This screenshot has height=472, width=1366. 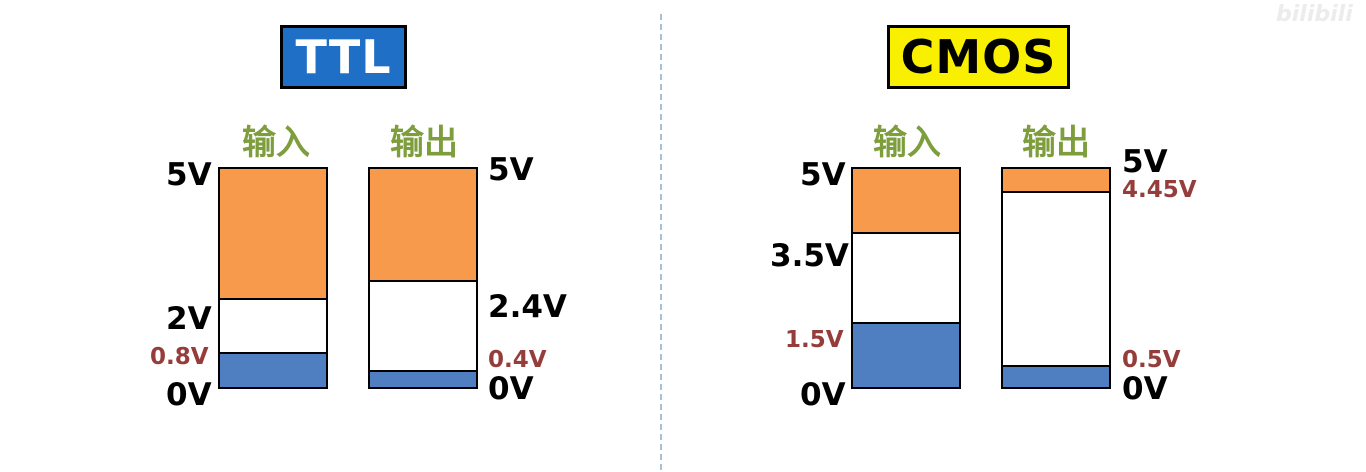 I want to click on center-divider, so click(x=661, y=242).